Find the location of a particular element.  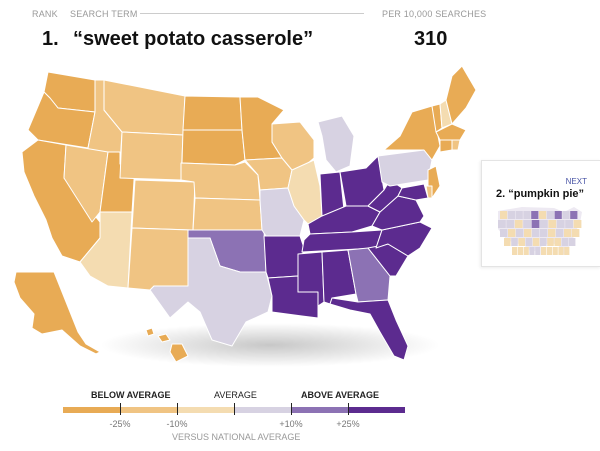

state-nd is located at coordinates (212, 113).